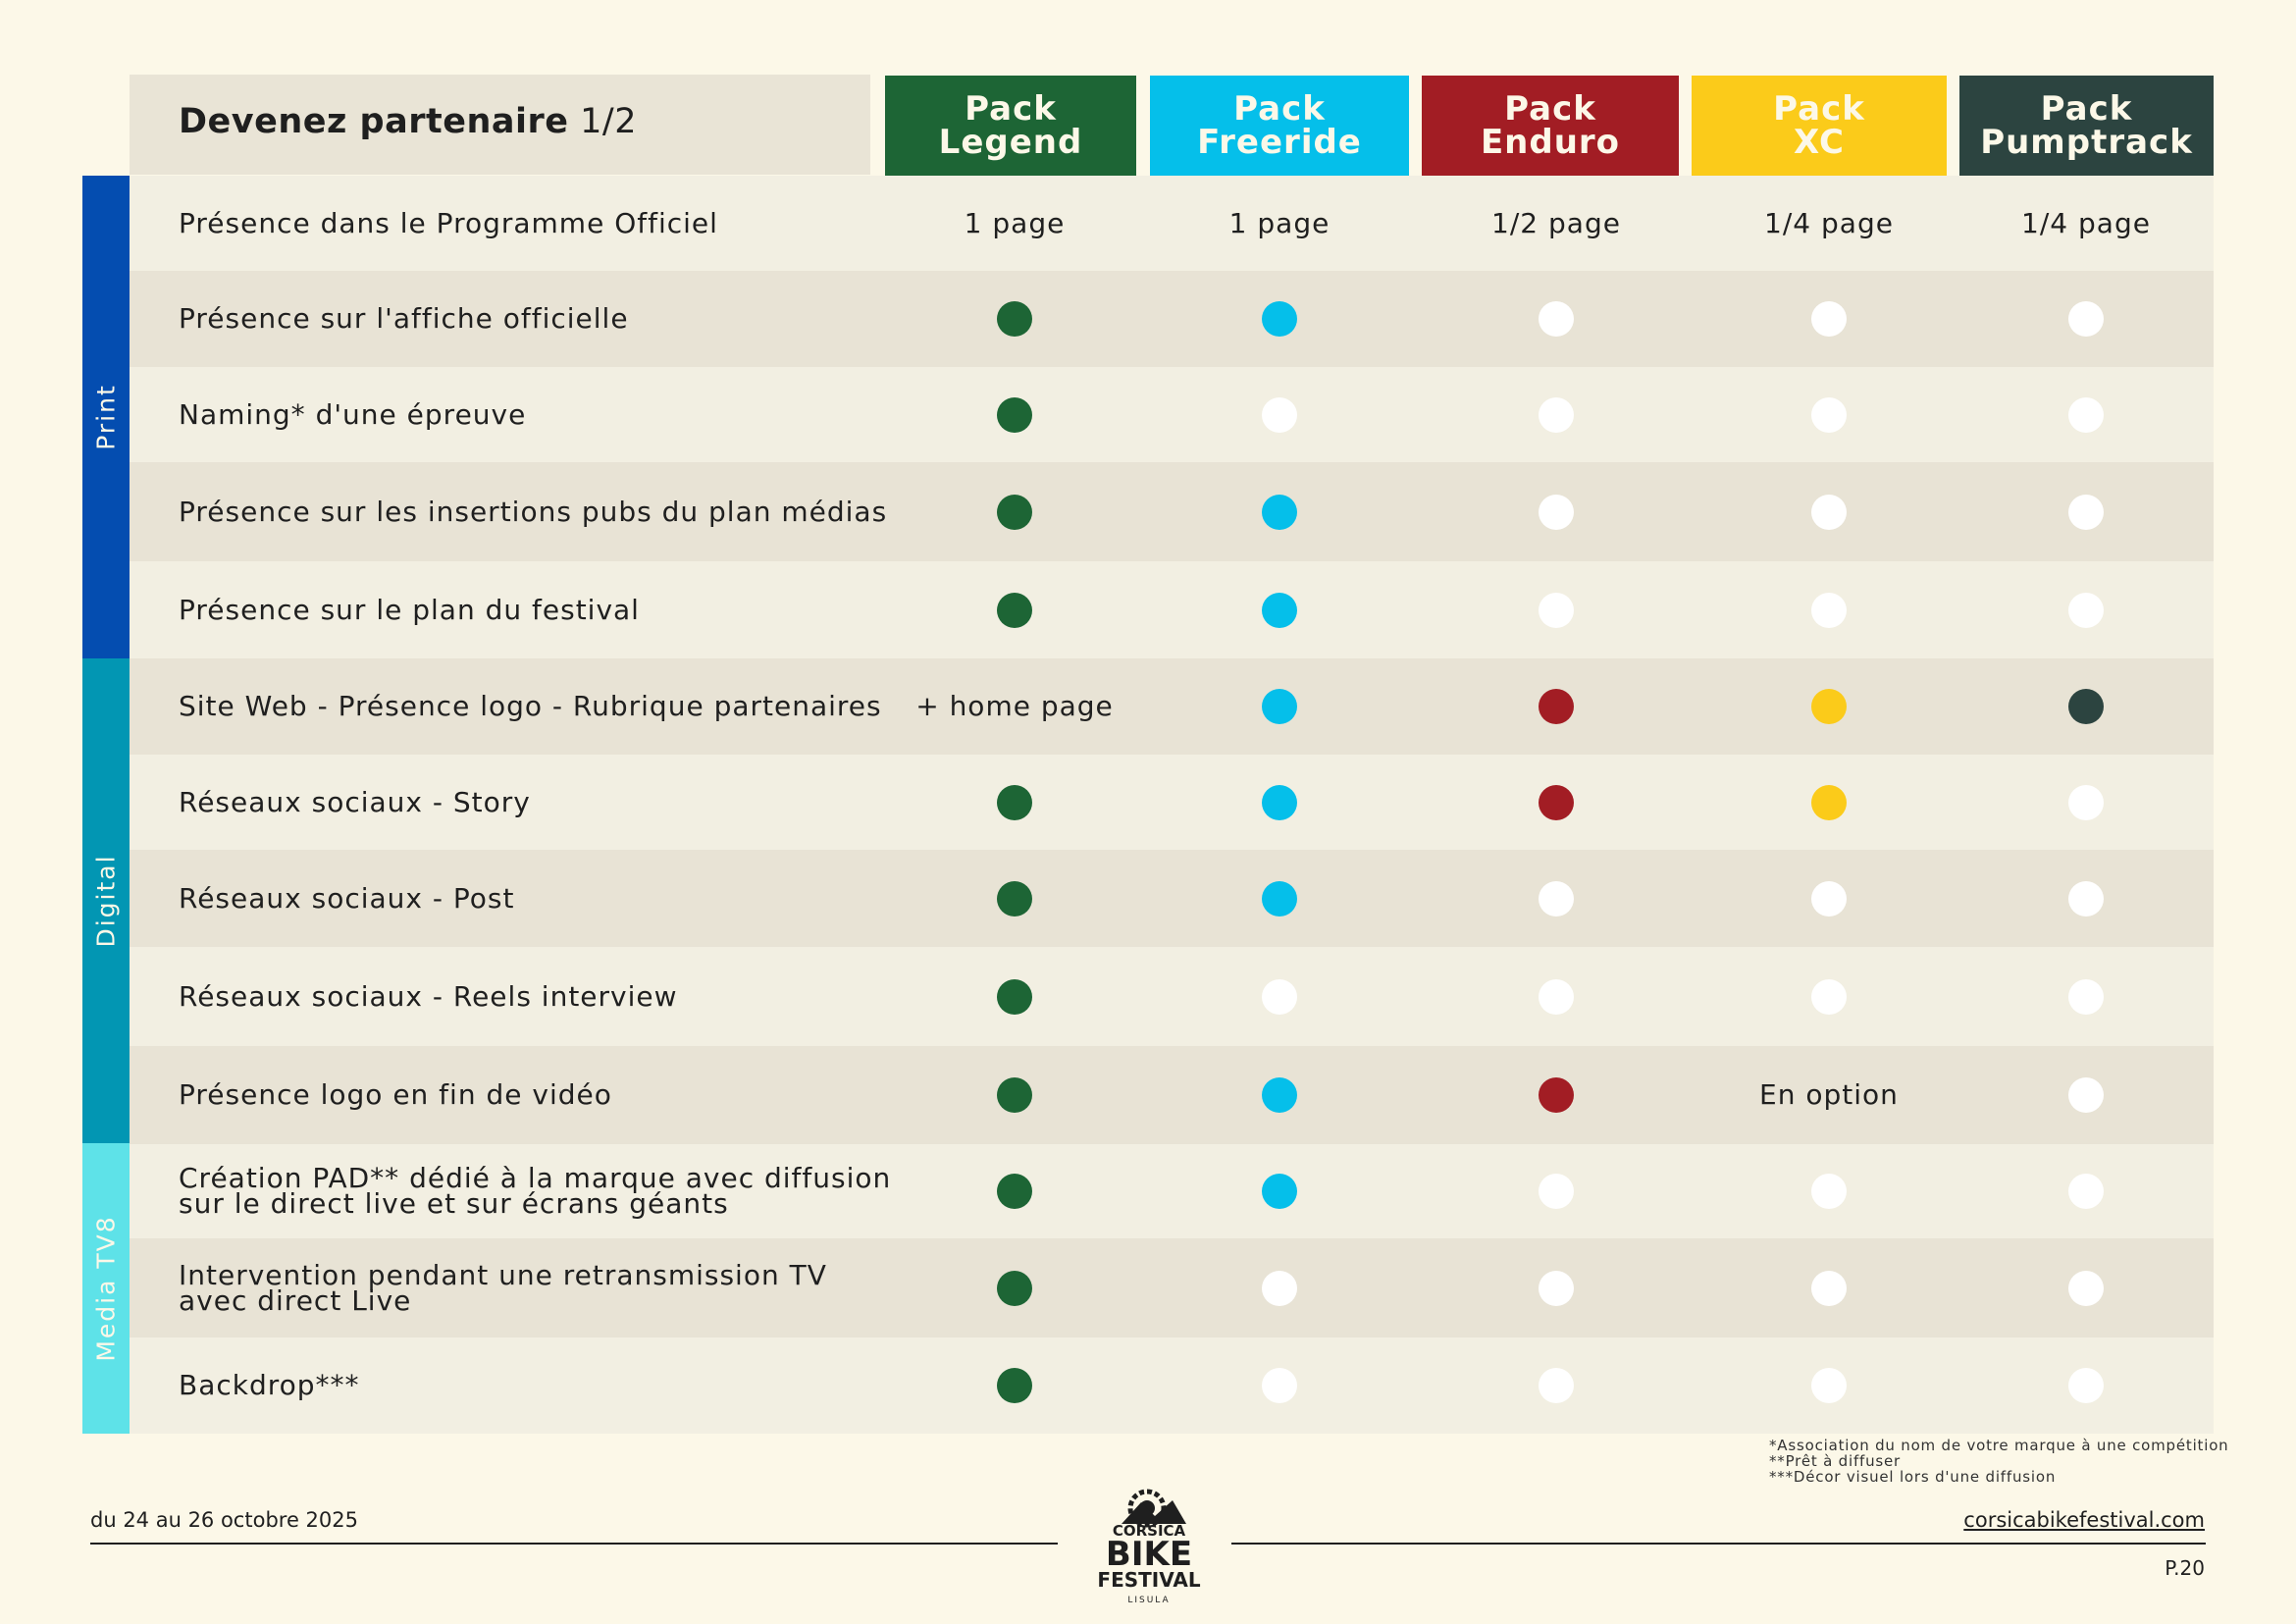  I want to click on logo-line1: CORSICA, so click(1149, 1531).